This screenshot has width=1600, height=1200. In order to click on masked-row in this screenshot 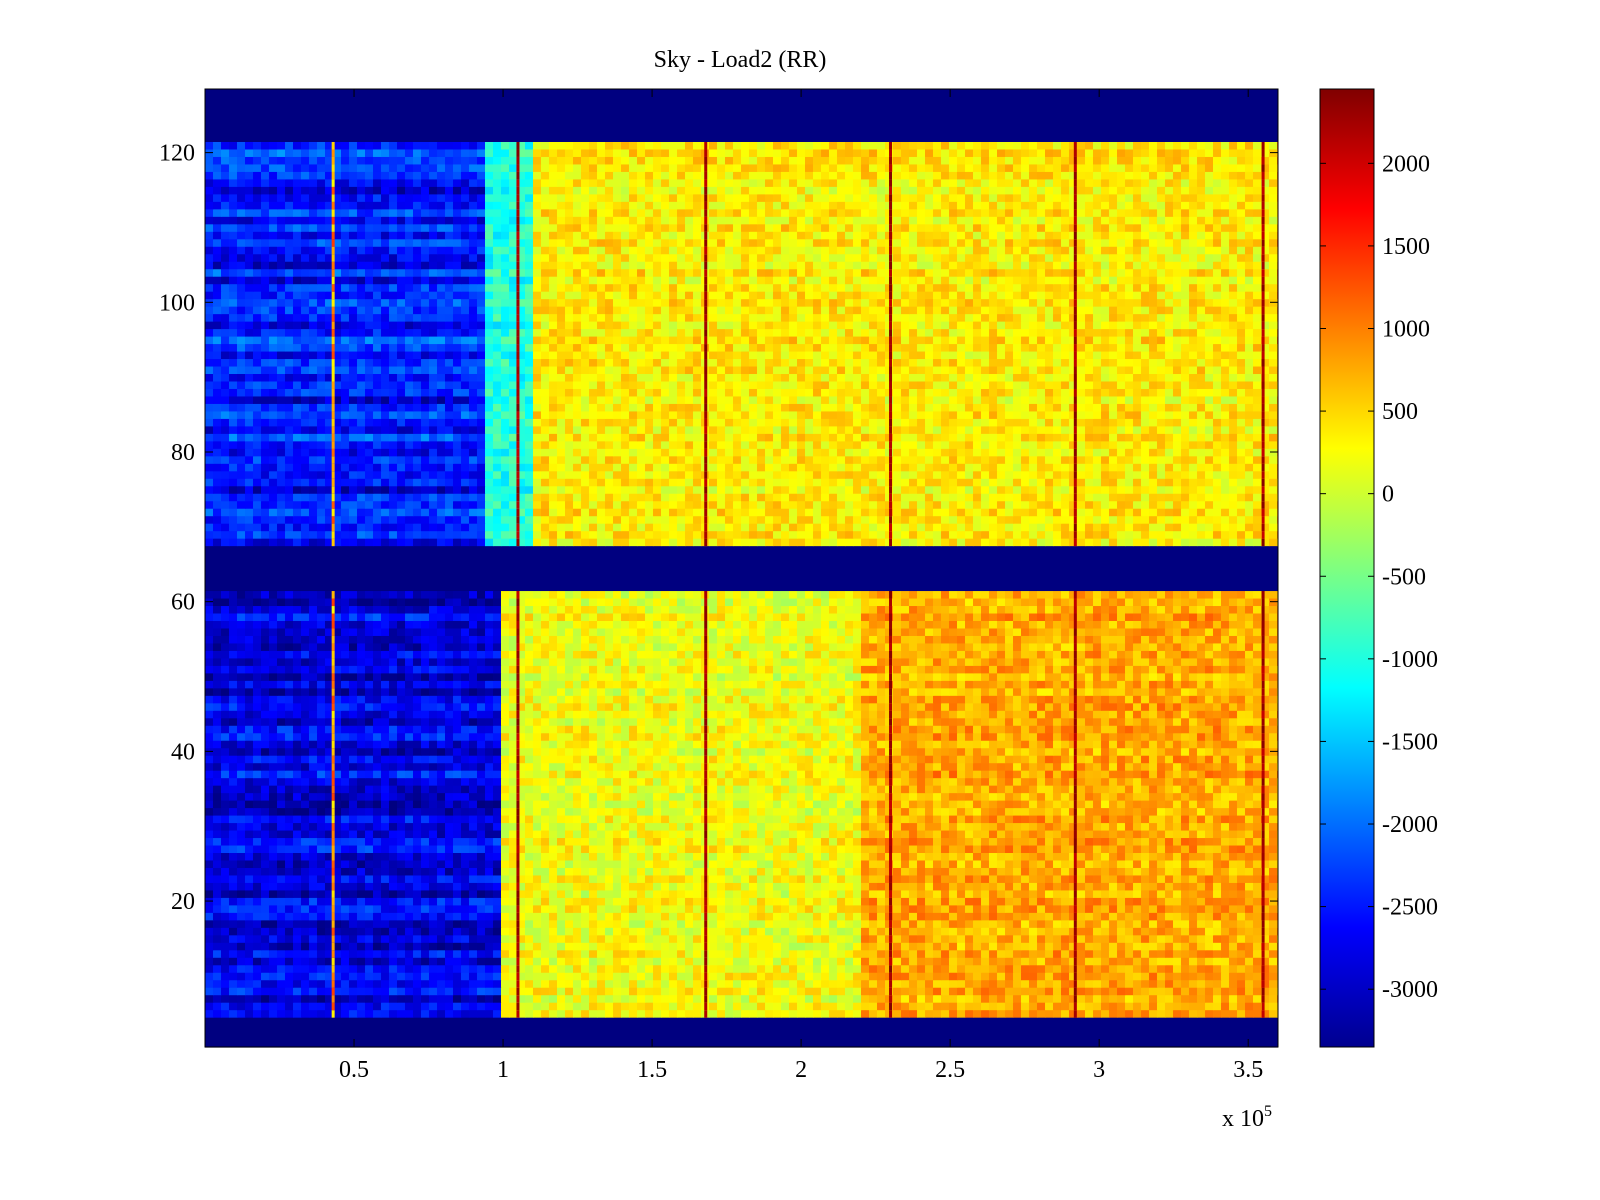, I will do `click(741, 1036)`.